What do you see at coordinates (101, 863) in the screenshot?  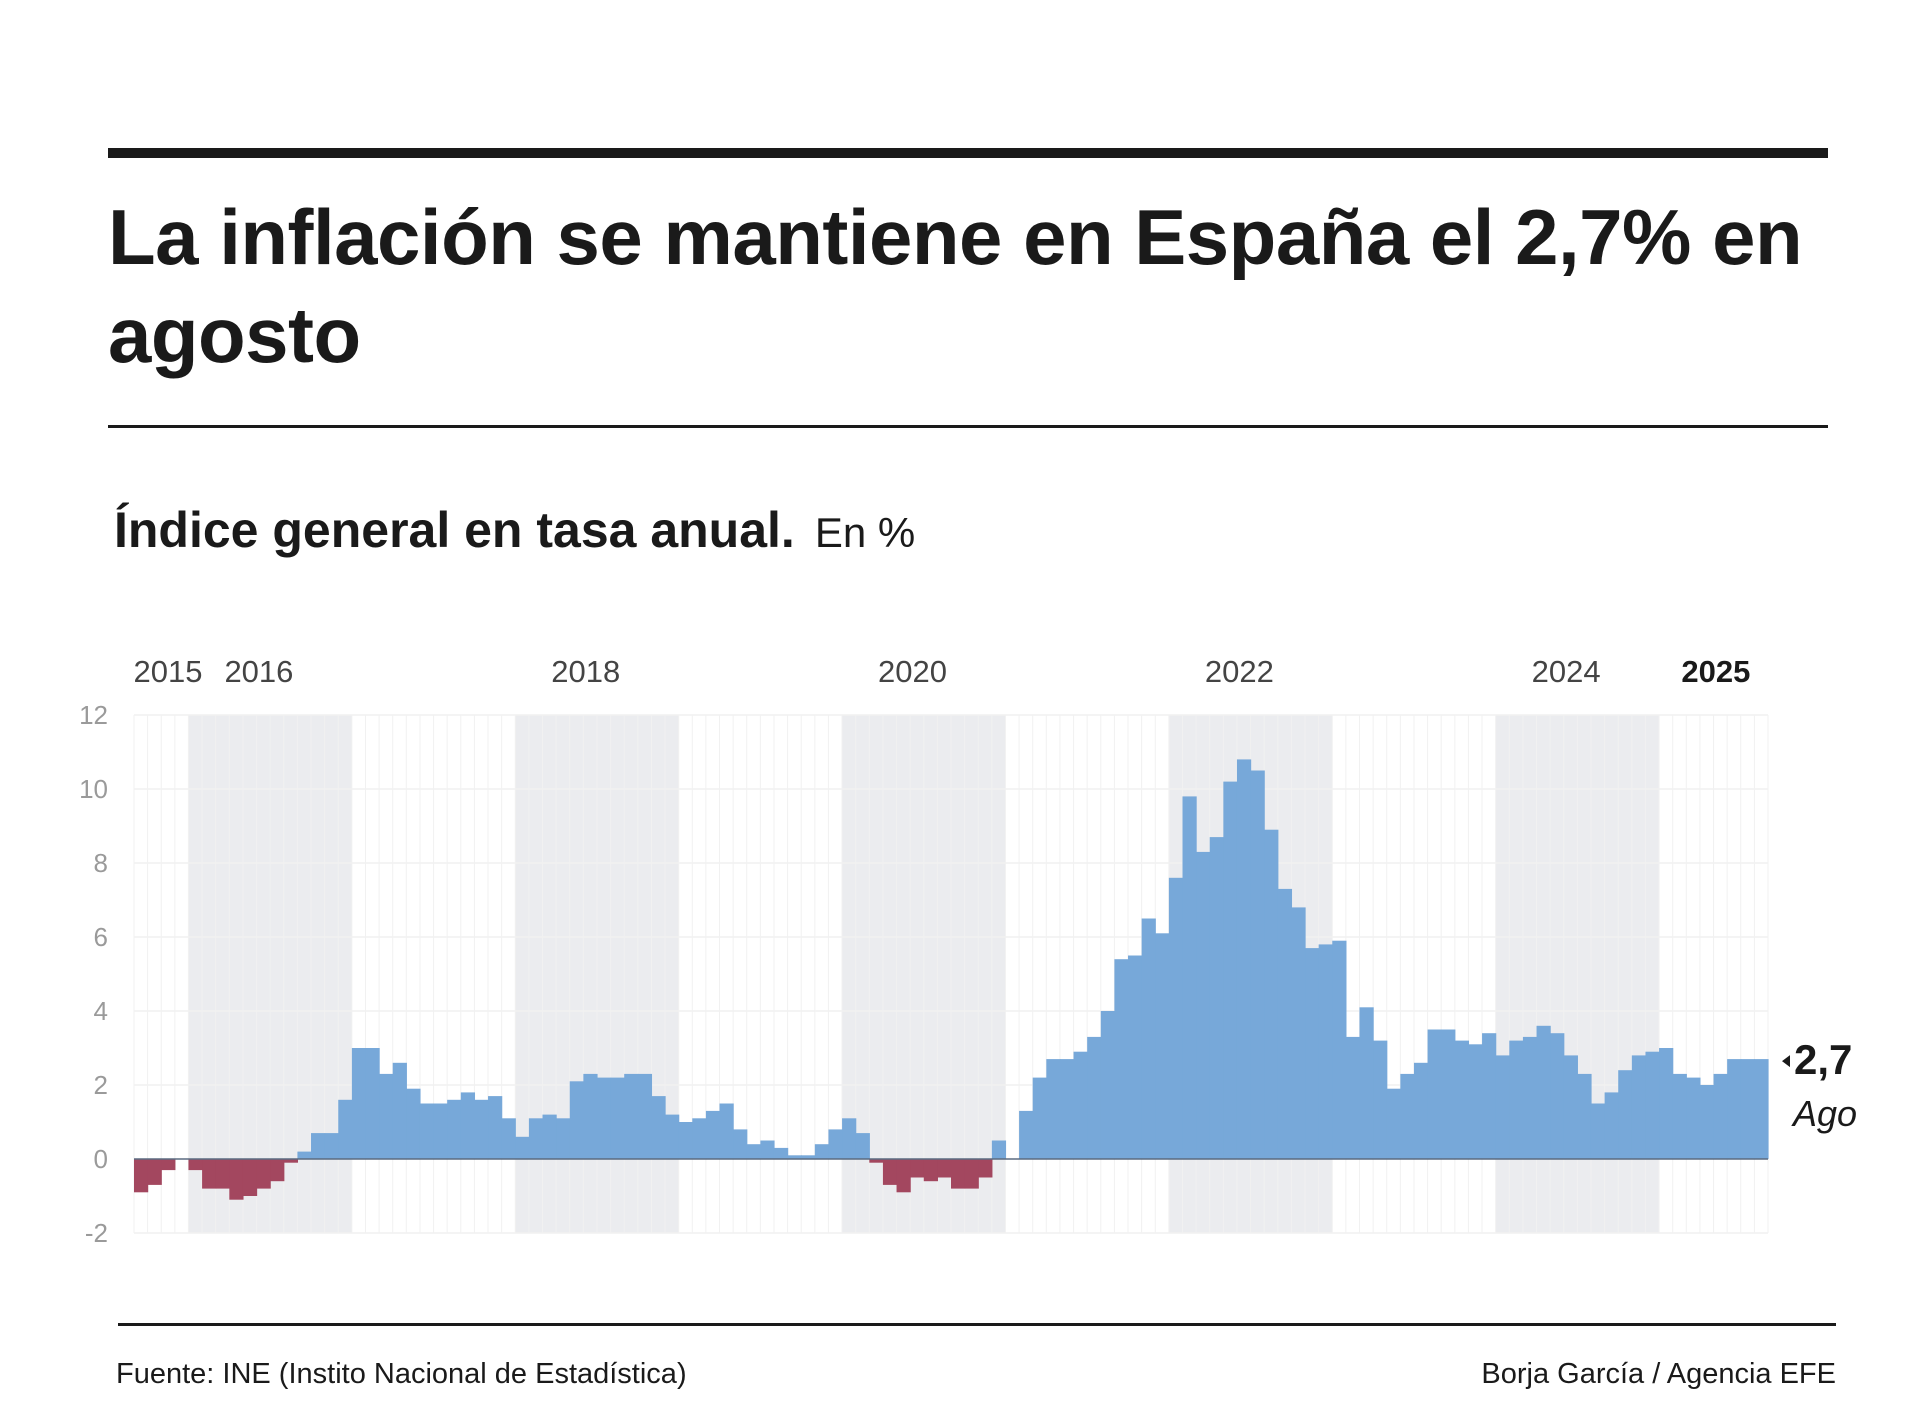 I see `y-tick-label: 8` at bounding box center [101, 863].